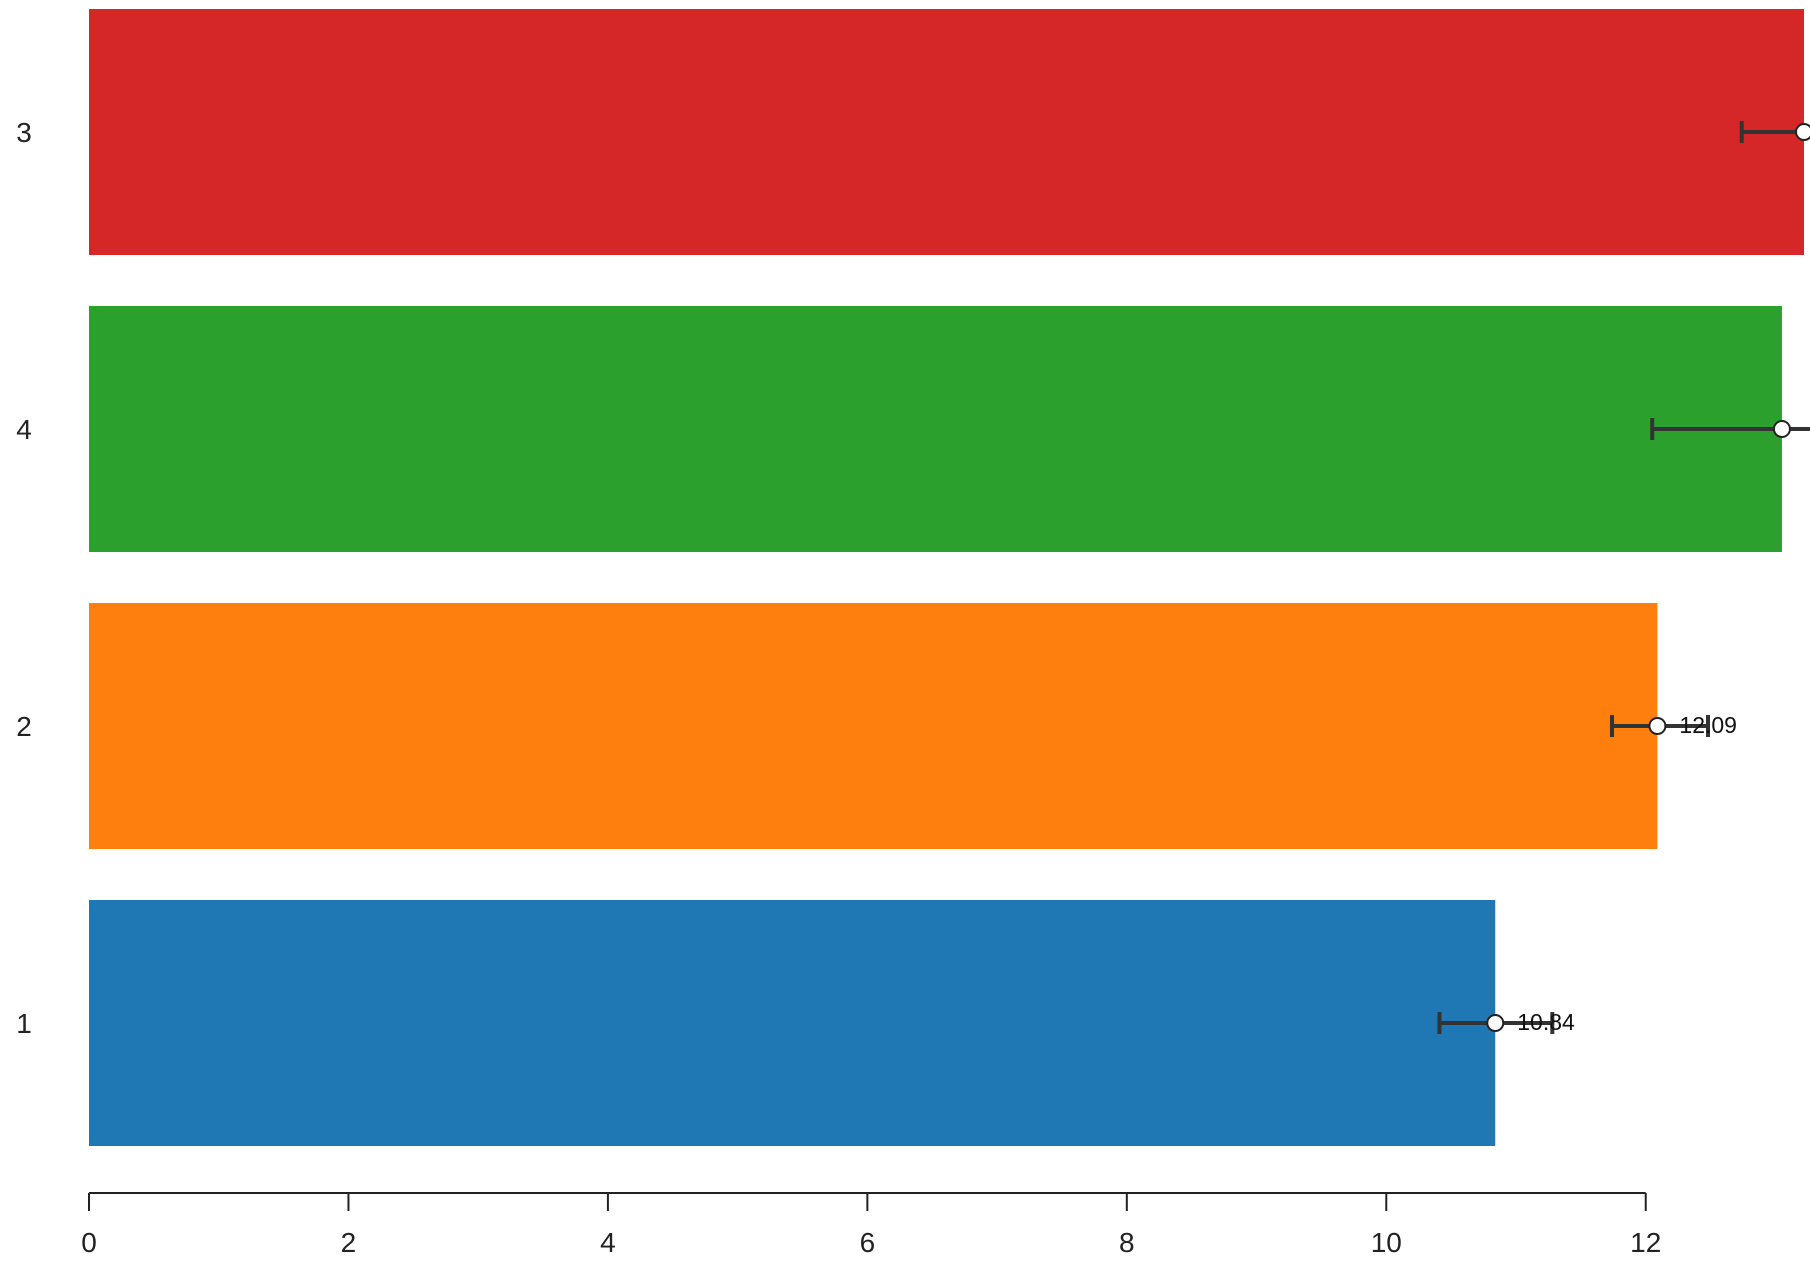 The width and height of the screenshot is (1810, 1269). Describe the element at coordinates (1546, 1022) in the screenshot. I see `value-label-1: 10.84` at that location.